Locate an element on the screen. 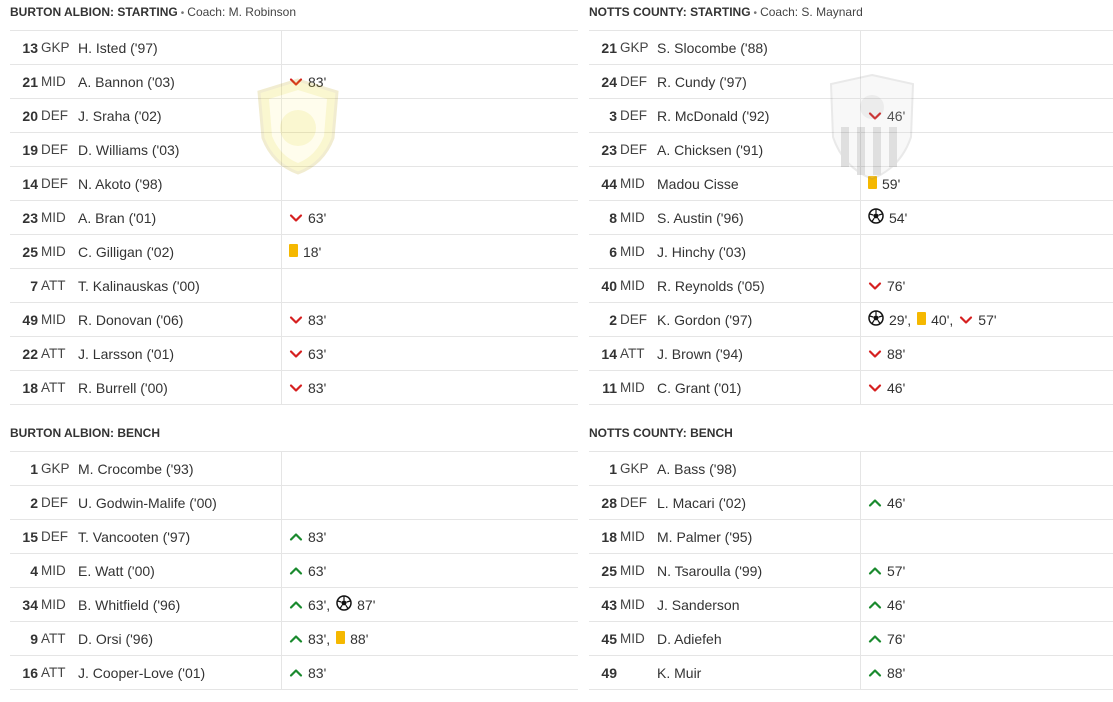 The height and width of the screenshot is (702, 1113). player-name: J. Hinchy ('03) is located at coordinates (702, 251).